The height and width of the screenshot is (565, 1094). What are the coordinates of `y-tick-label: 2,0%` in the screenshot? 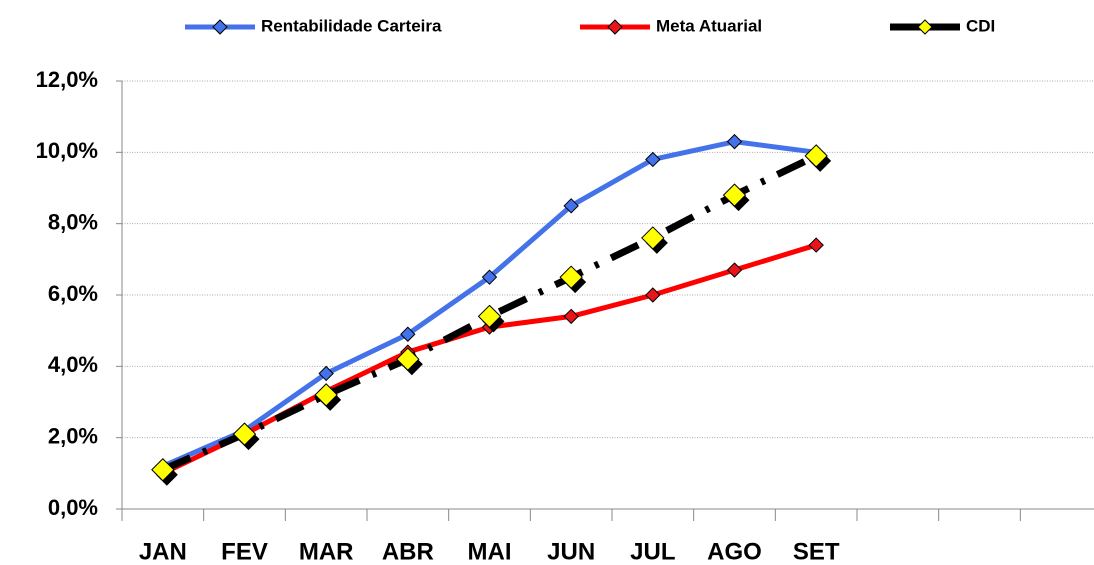 It's located at (73, 435).